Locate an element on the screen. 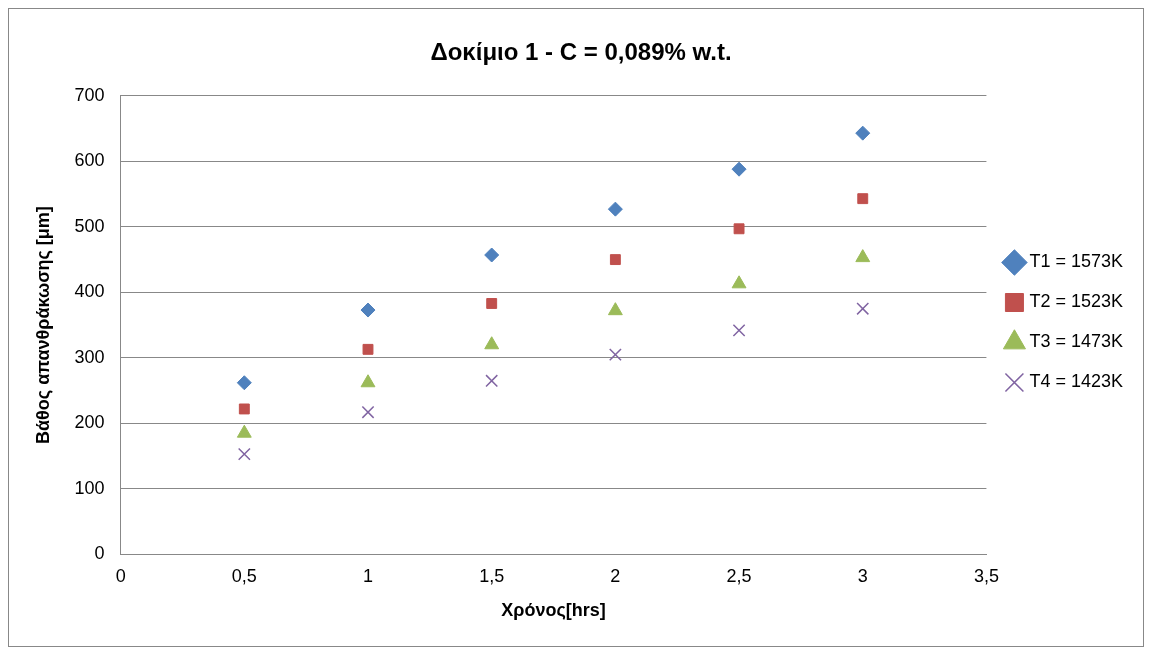 Image resolution: width=1152 pixels, height=655 pixels. y-tick-label: 500 is located at coordinates (89, 225).